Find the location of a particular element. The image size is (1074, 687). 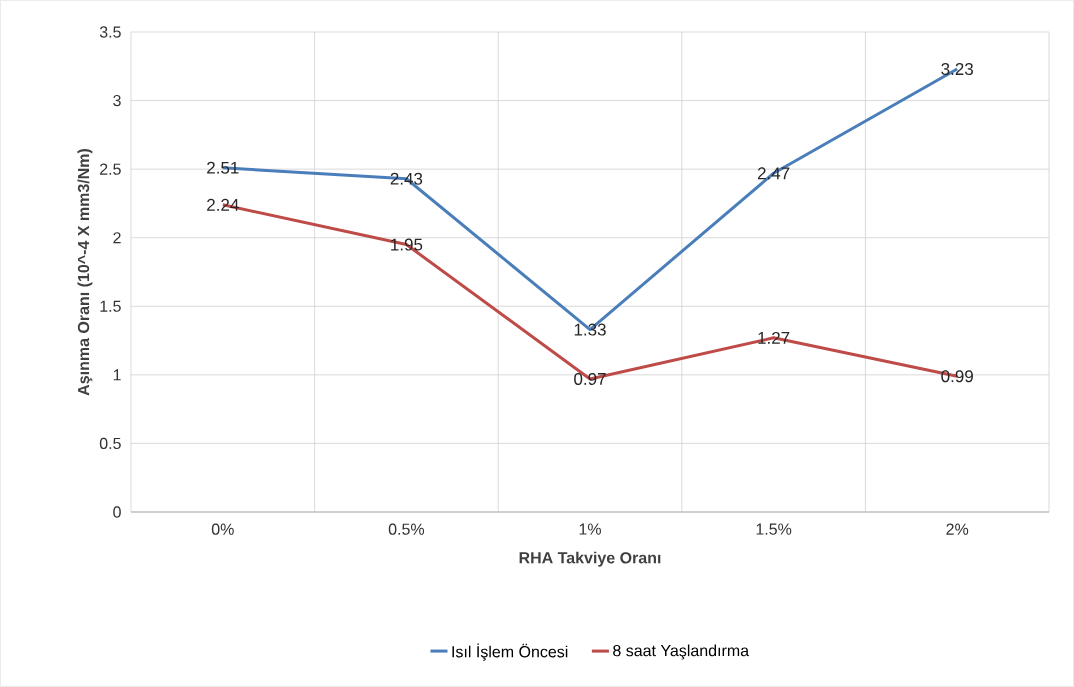

x-tick-label: 1% is located at coordinates (590, 529).